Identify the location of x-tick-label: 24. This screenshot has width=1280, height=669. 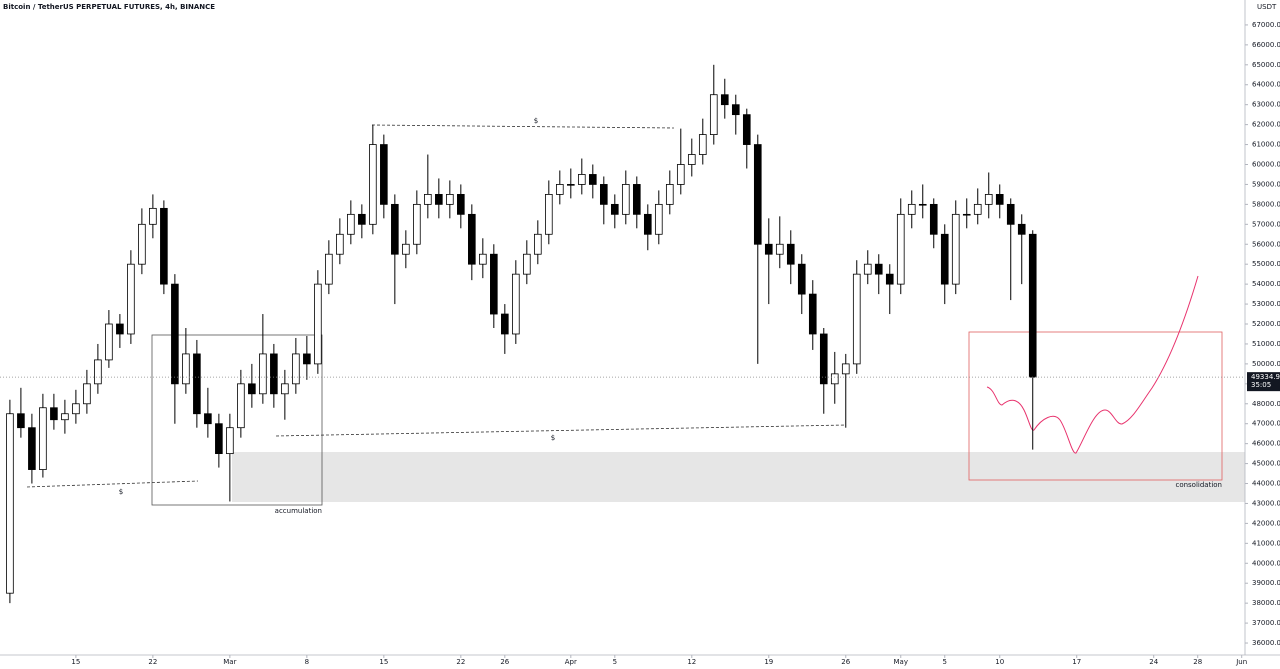
(1153, 662).